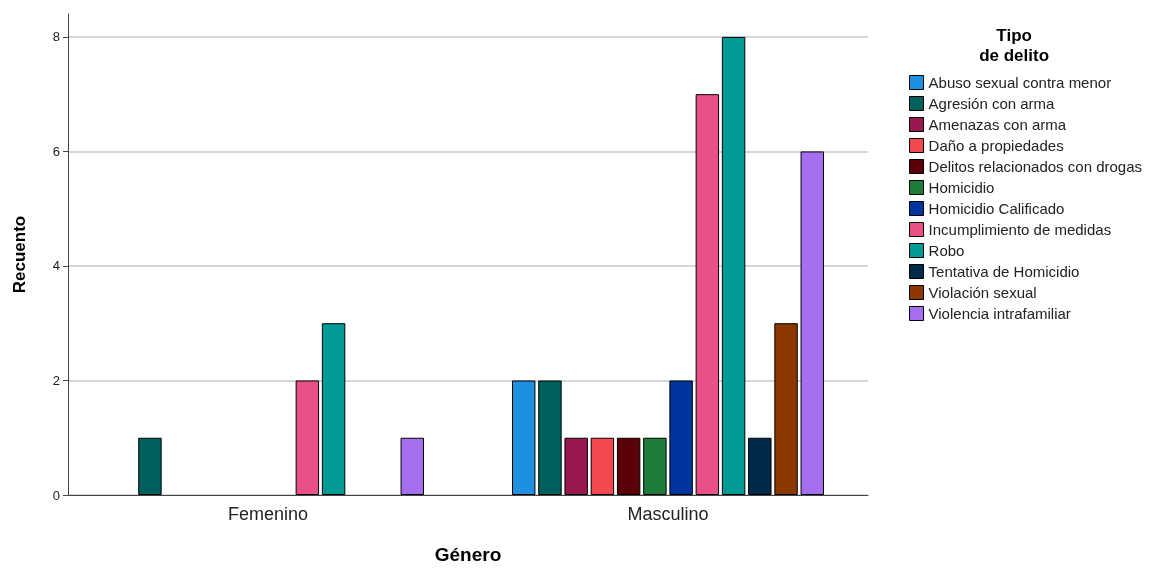  Describe the element at coordinates (468, 554) in the screenshot. I see `x-axis-title: Género` at that location.